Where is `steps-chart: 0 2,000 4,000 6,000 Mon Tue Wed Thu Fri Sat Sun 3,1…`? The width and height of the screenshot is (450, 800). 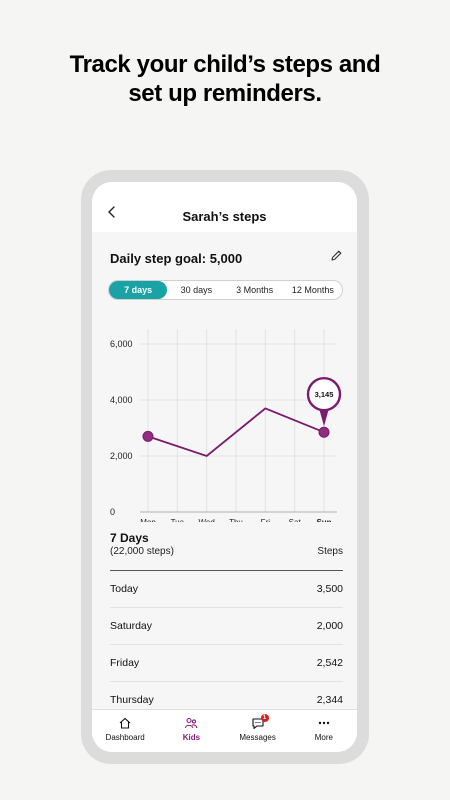 steps-chart: 0 2,000 4,000 6,000 Mon Tue Wed Thu Fri Sat Sun 3,1… is located at coordinates (226, 425).